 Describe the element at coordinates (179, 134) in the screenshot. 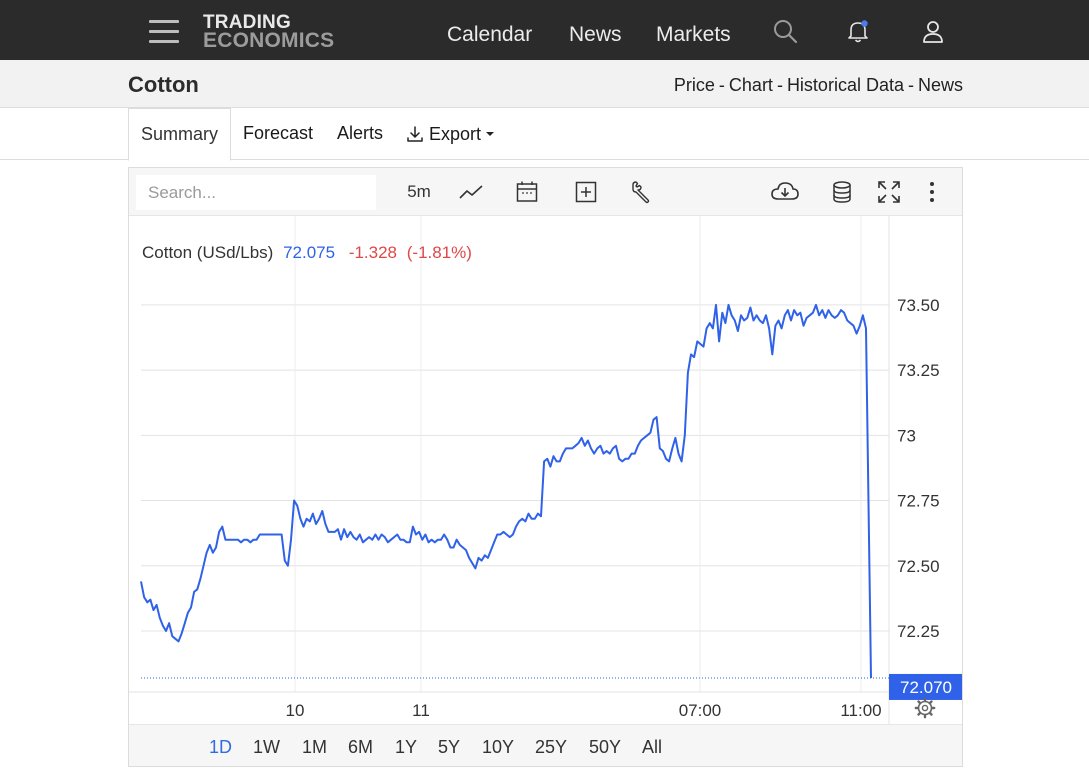

I see `tab-summary: Summary` at that location.